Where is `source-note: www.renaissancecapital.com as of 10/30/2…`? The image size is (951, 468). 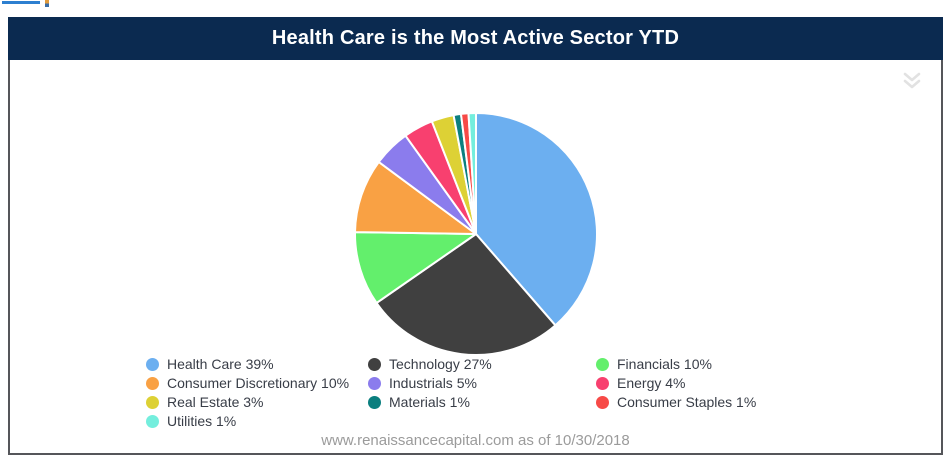
source-note: www.renaissancecapital.com as of 10/30/2… is located at coordinates (475, 440).